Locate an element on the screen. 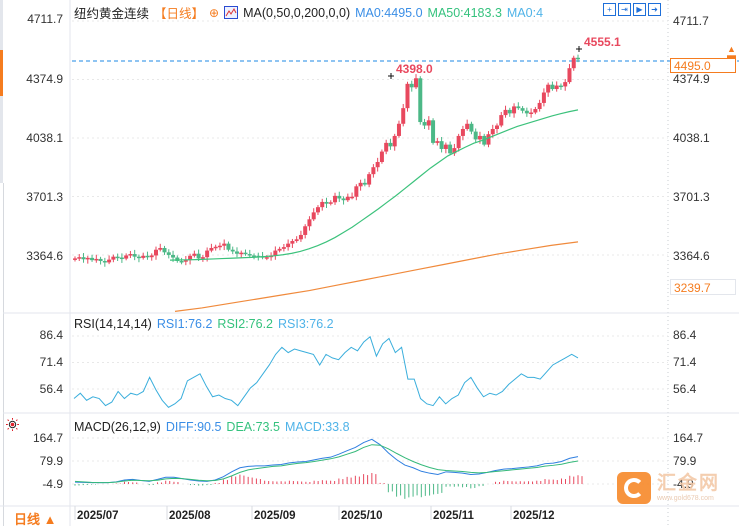 The height and width of the screenshot is (528, 739). indicator-chart-icon is located at coordinates (231, 12).